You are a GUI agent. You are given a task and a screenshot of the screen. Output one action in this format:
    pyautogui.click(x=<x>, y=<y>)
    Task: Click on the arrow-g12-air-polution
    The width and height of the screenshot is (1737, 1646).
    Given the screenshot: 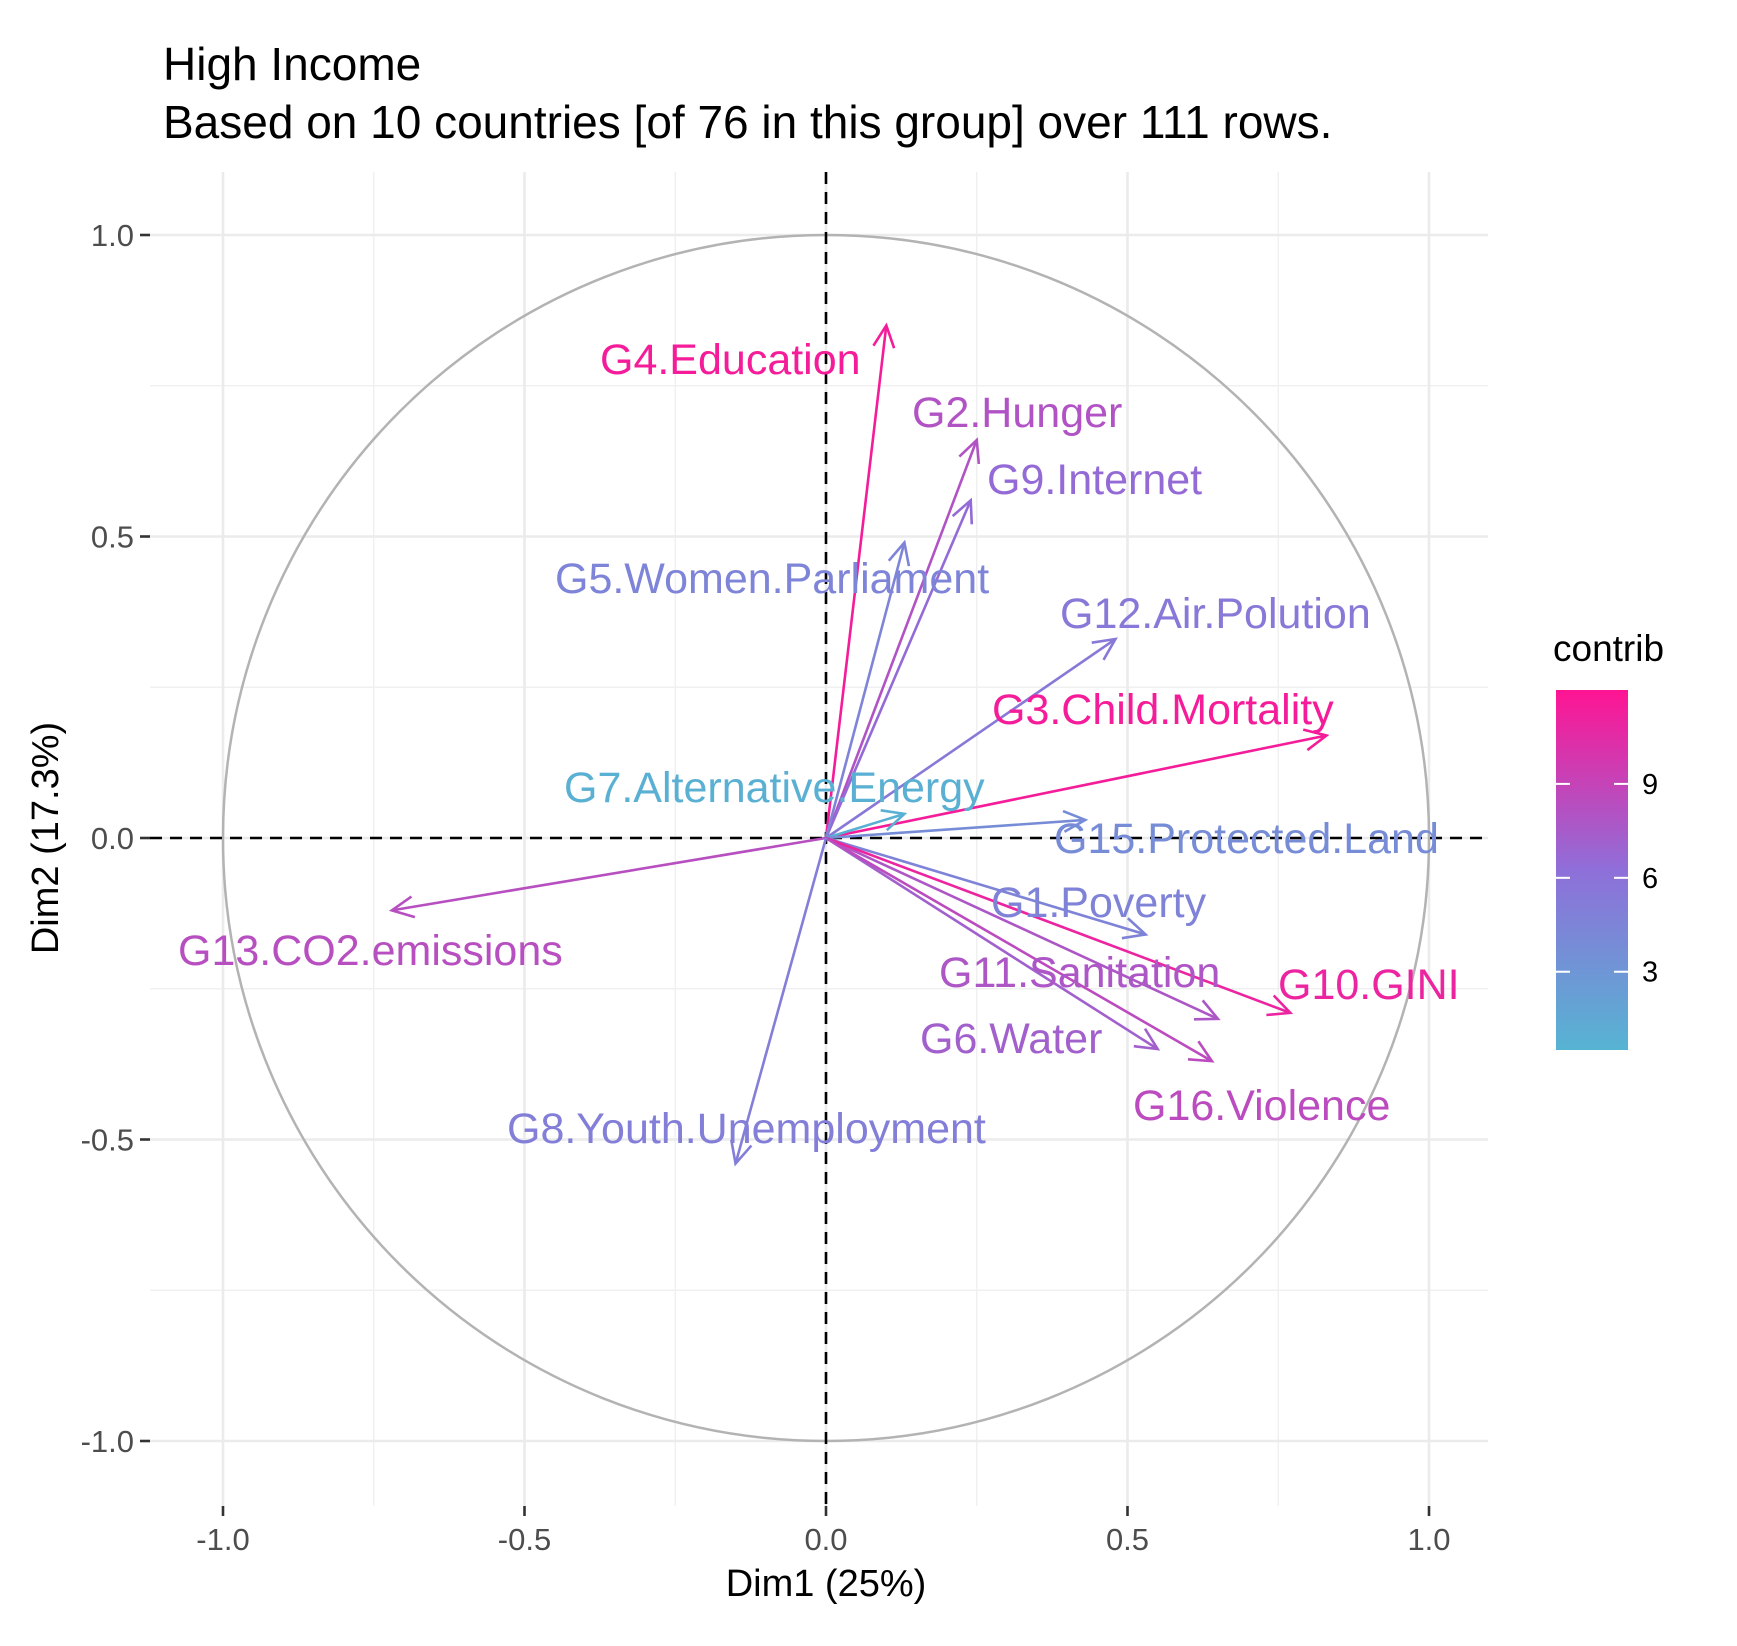 What is the action you would take?
    pyautogui.click(x=971, y=738)
    